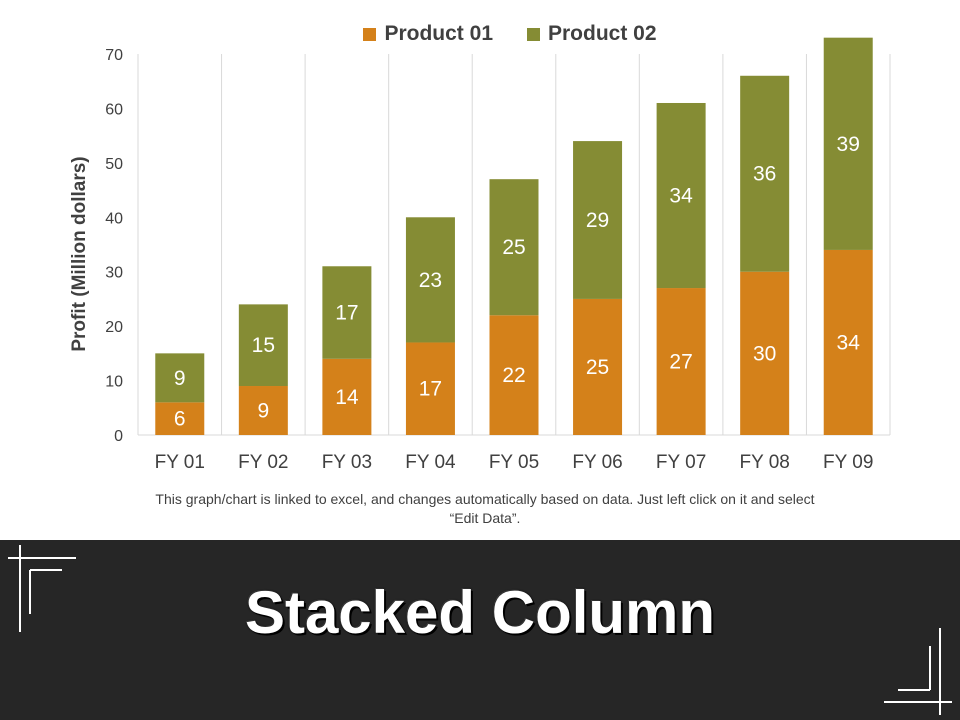 The image size is (960, 720). What do you see at coordinates (438, 33) in the screenshot?
I see `legend-label-product-01: Product 01` at bounding box center [438, 33].